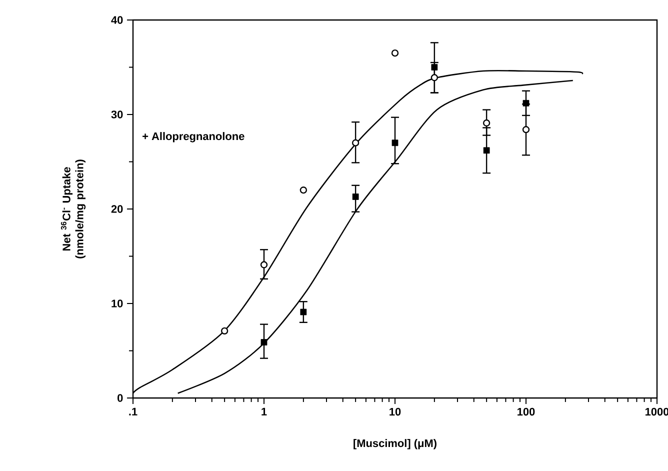  What do you see at coordinates (117, 114) in the screenshot?
I see `y-tick-label: 30` at bounding box center [117, 114].